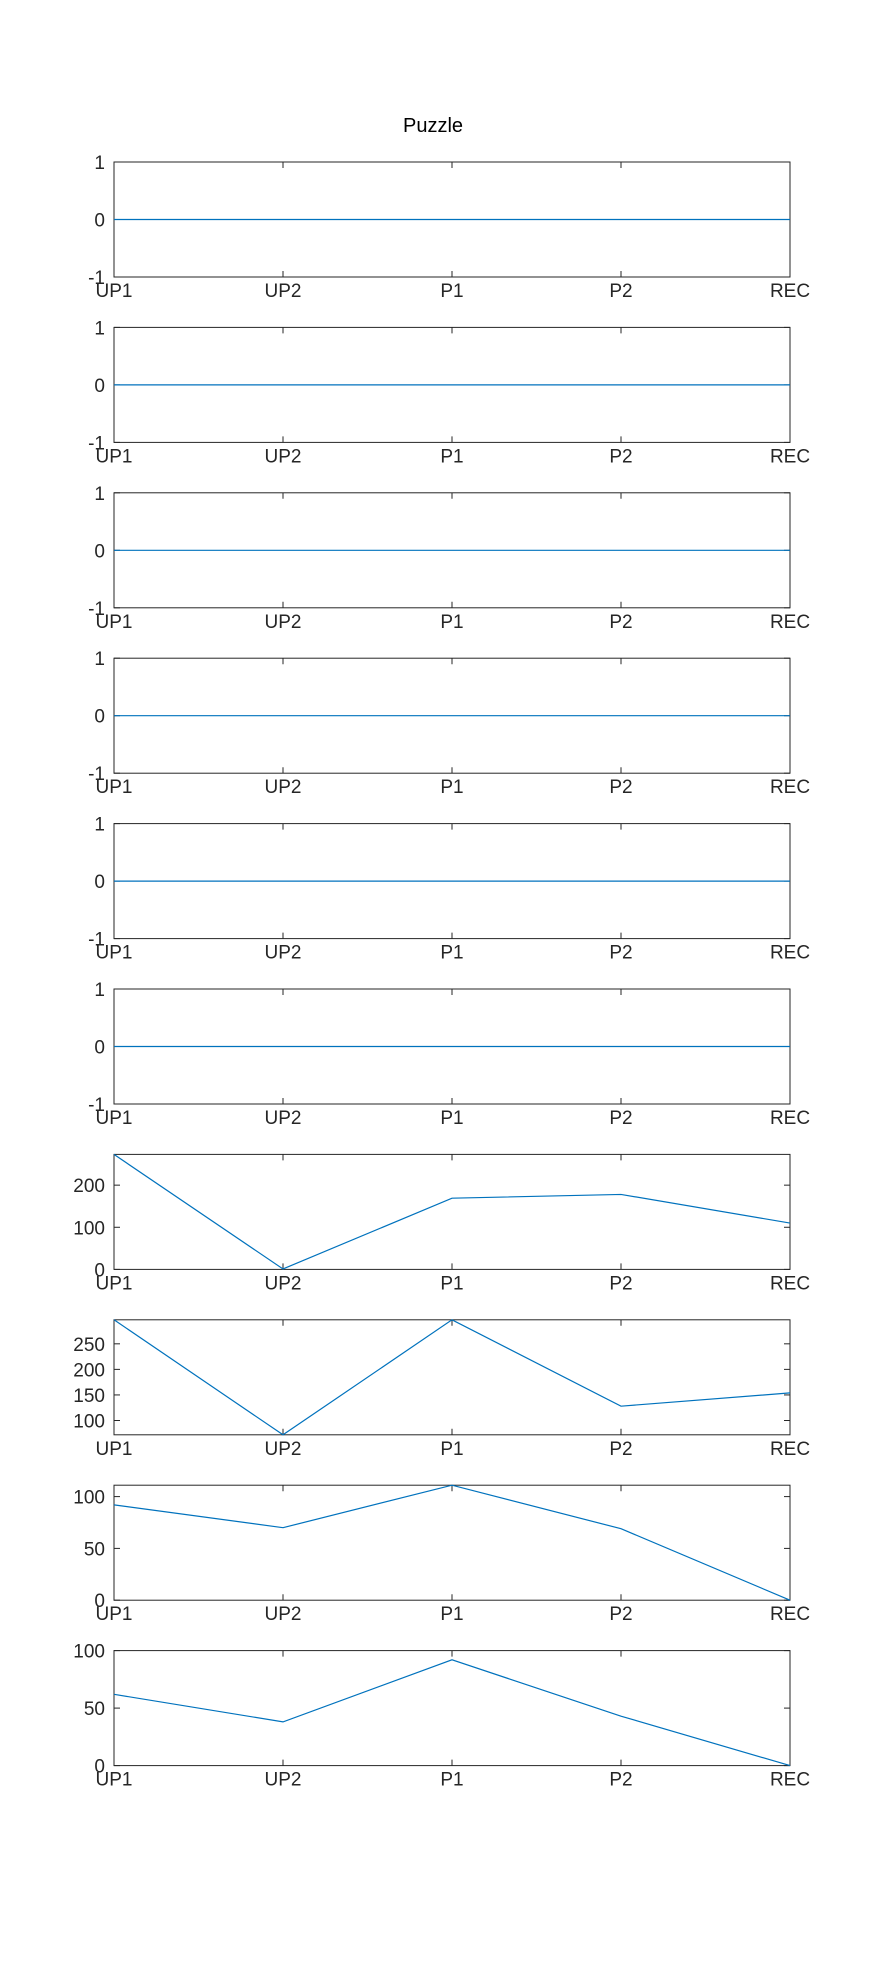 This screenshot has height=1988, width=875. I want to click on subplot-9: UP1 UP2 P1 P2 REC 0 50 100, so click(441, 1554).